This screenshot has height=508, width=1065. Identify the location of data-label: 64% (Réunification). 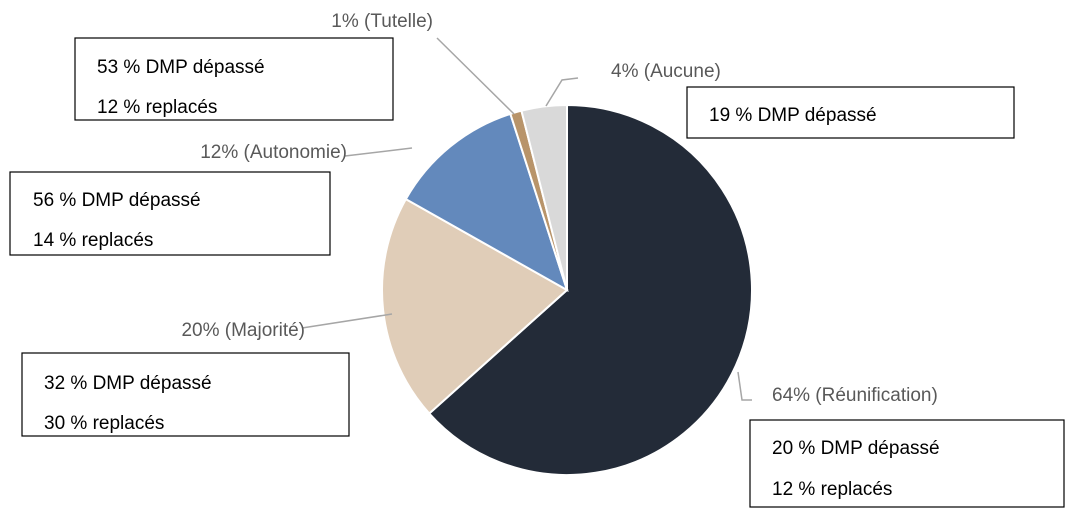
(855, 395).